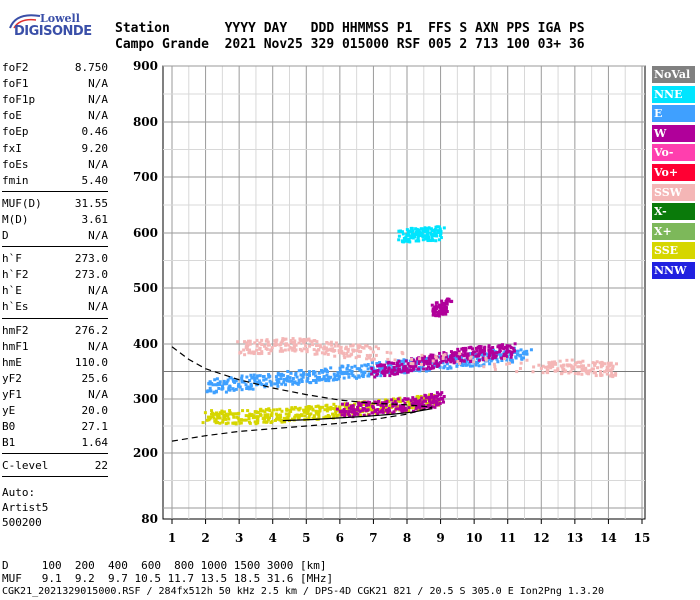 The image size is (700, 600). What do you see at coordinates (145, 344) in the screenshot?
I see `y-tick-label: 400` at bounding box center [145, 344].